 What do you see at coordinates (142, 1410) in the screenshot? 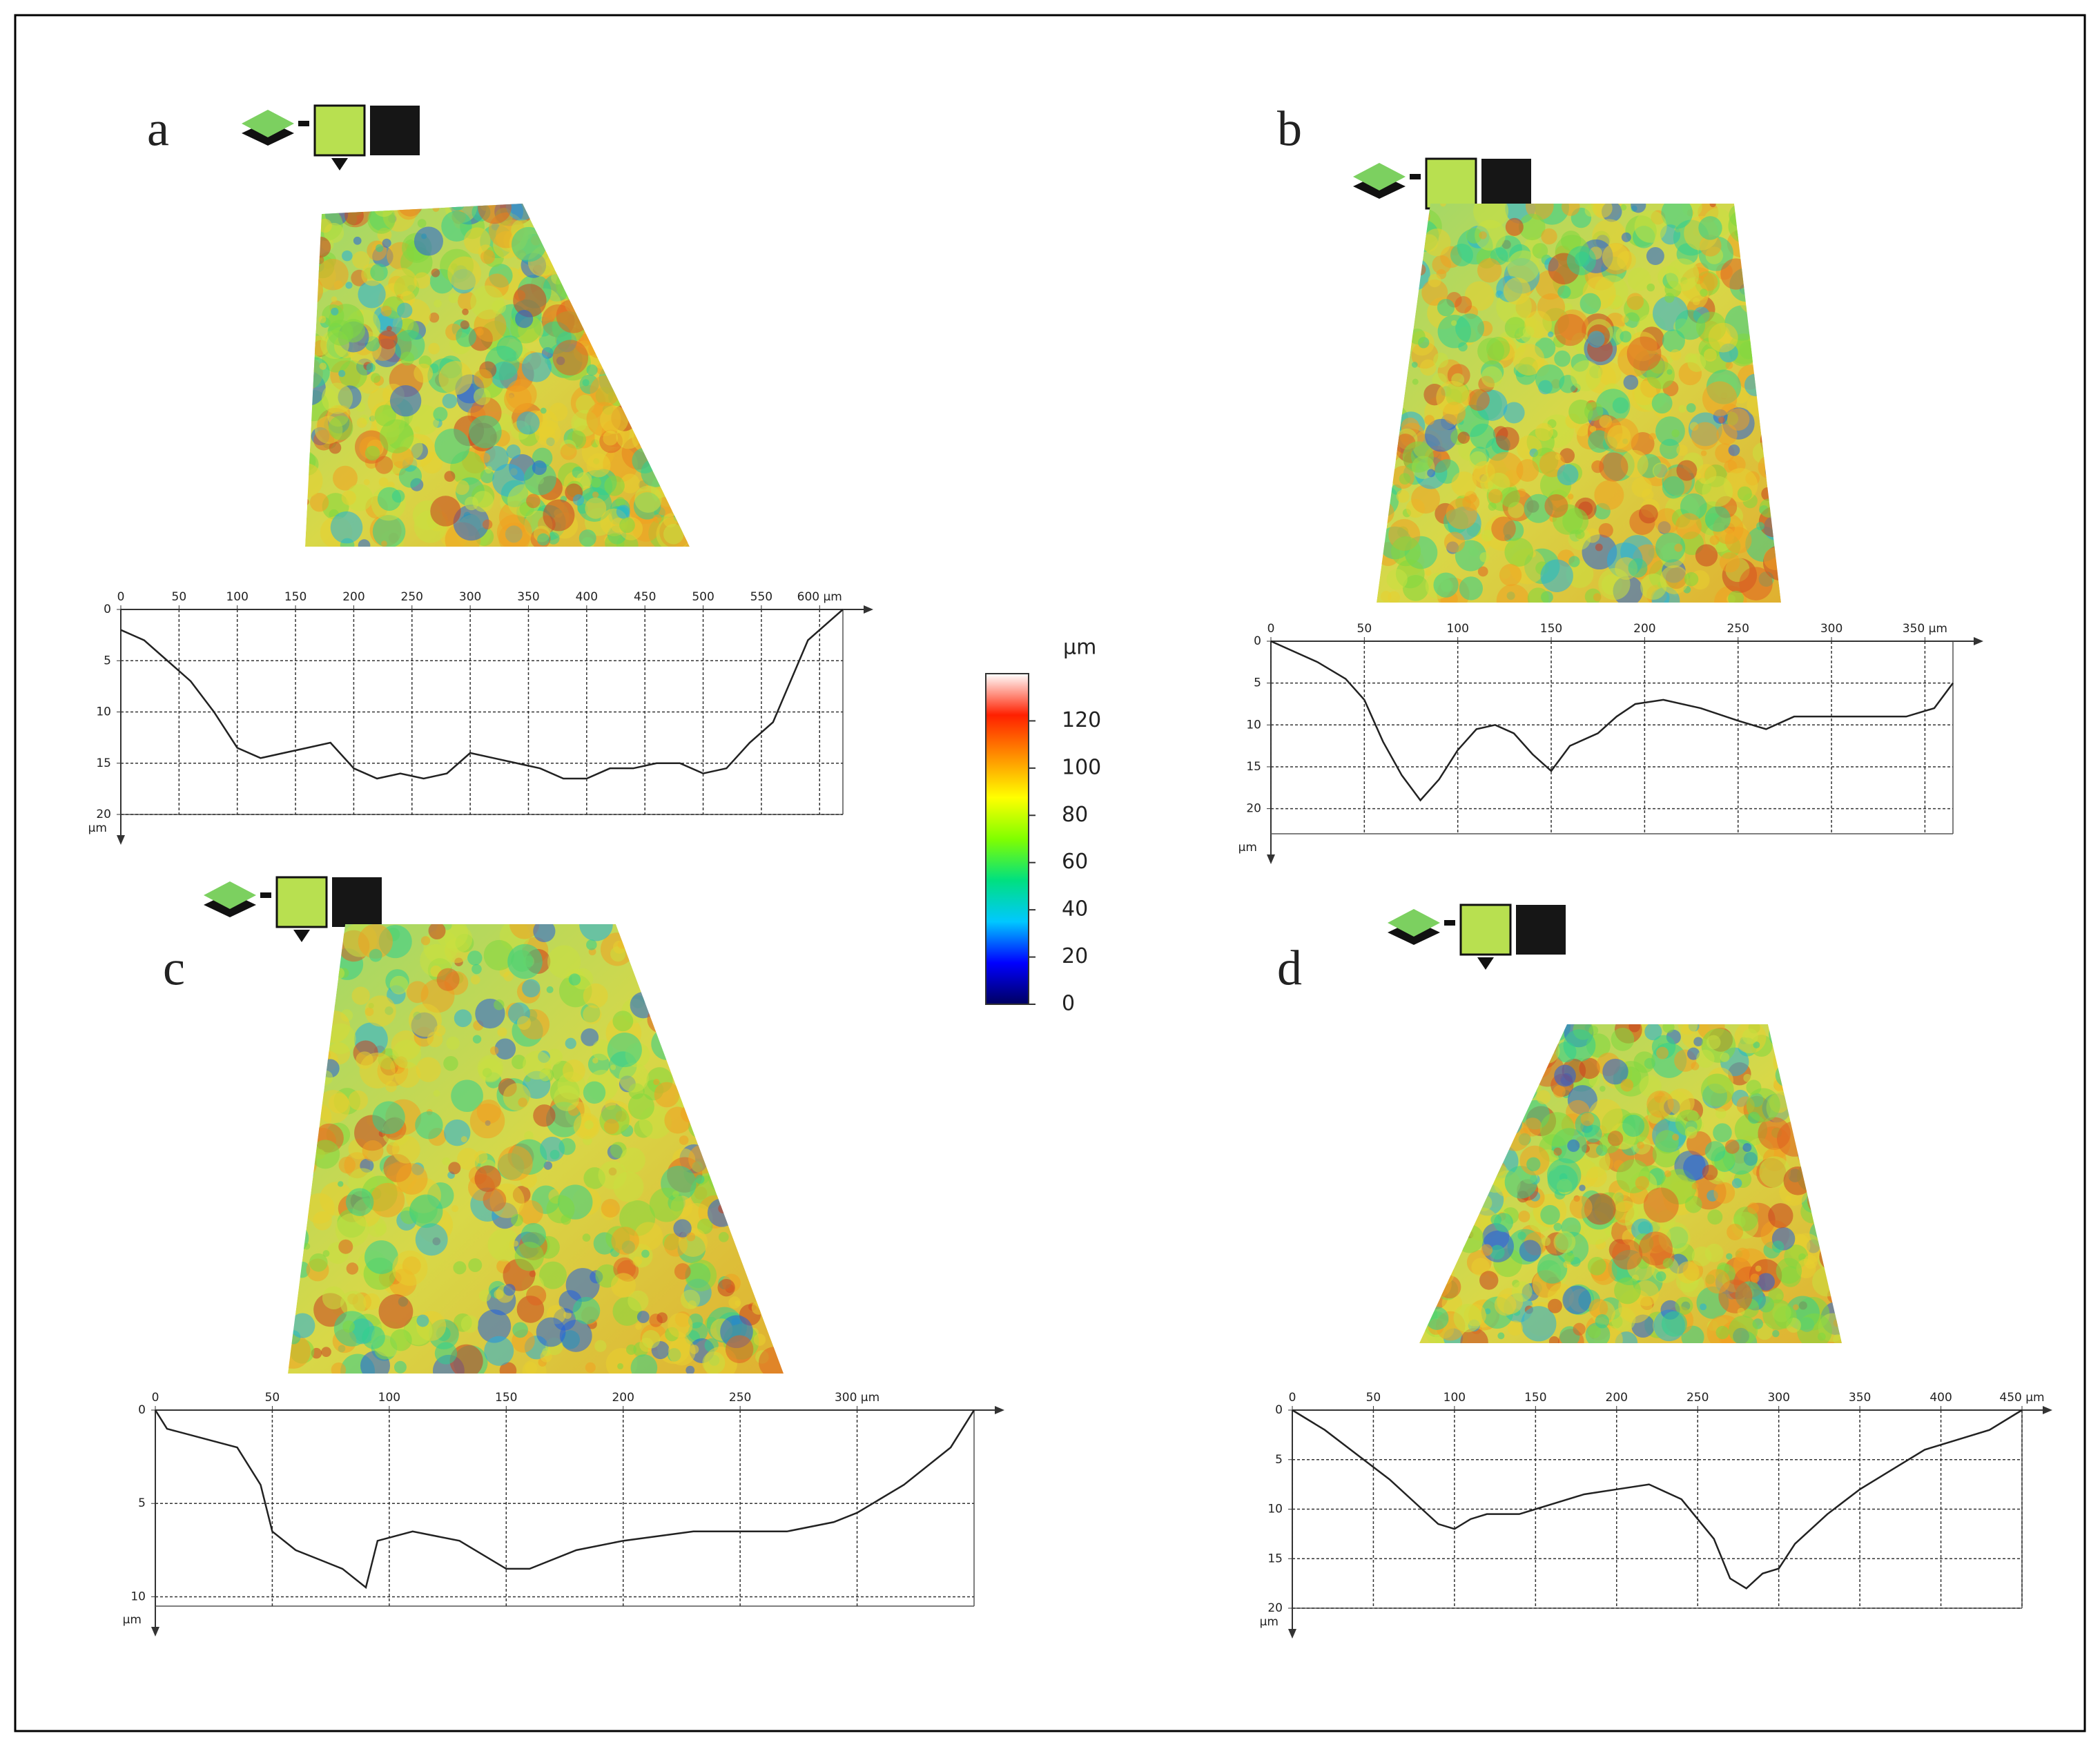
I see `y-tick-label: 0` at bounding box center [142, 1410].